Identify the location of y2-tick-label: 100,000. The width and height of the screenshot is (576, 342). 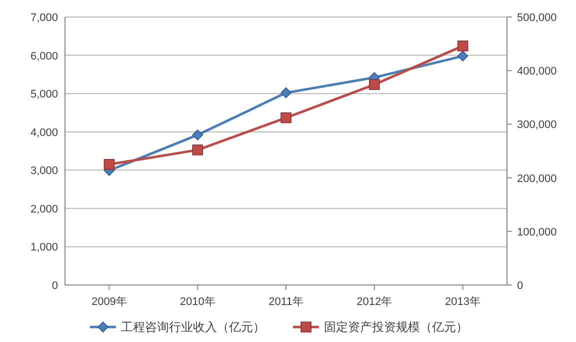
(537, 232).